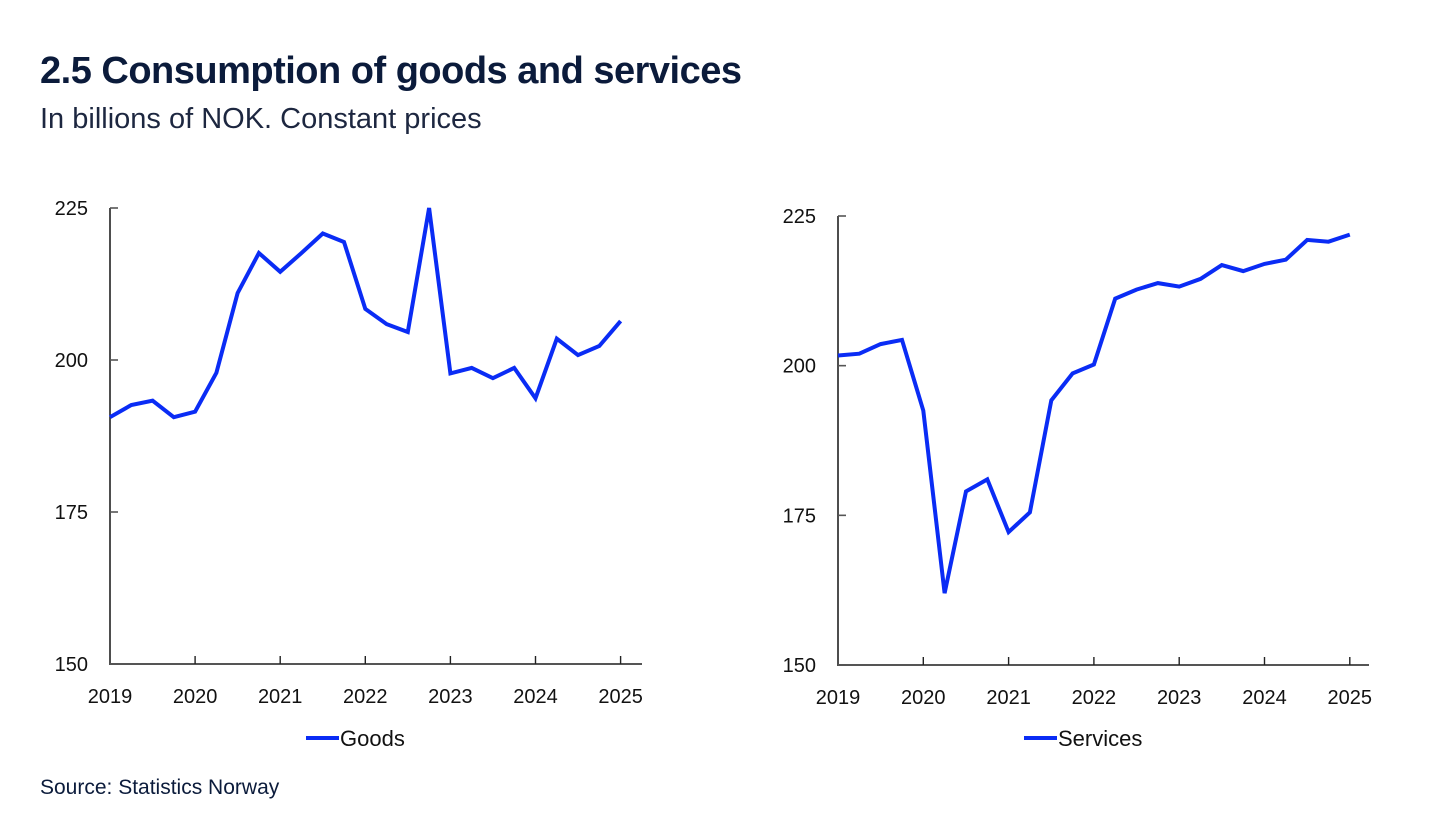  What do you see at coordinates (372, 738) in the screenshot?
I see `legend-label-goods: Goods` at bounding box center [372, 738].